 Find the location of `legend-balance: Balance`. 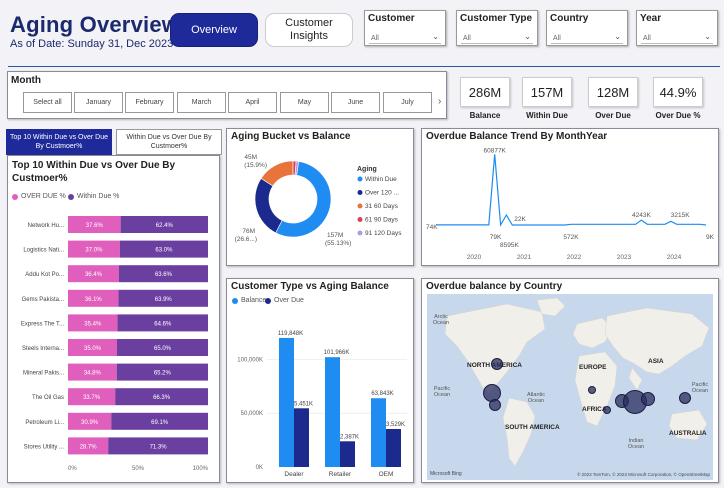

legend-balance: Balance is located at coordinates (249, 300).